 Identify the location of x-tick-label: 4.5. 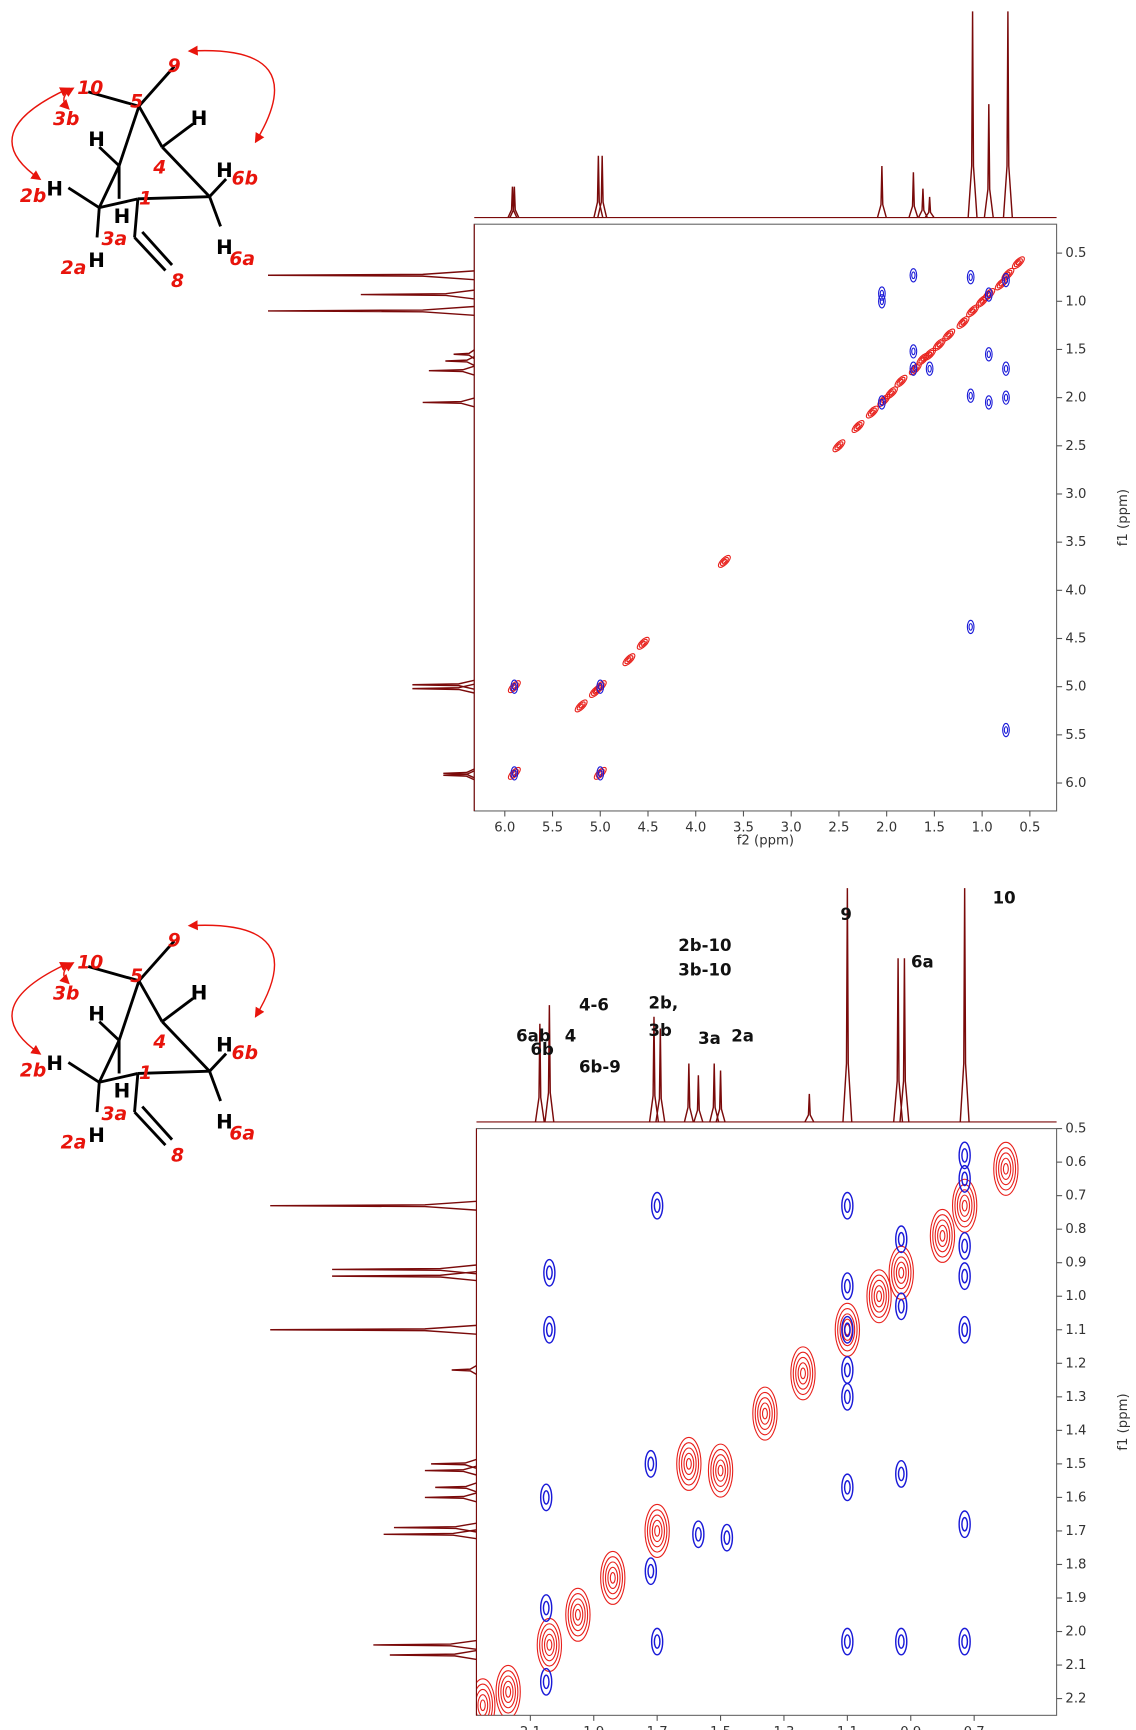
(647, 828).